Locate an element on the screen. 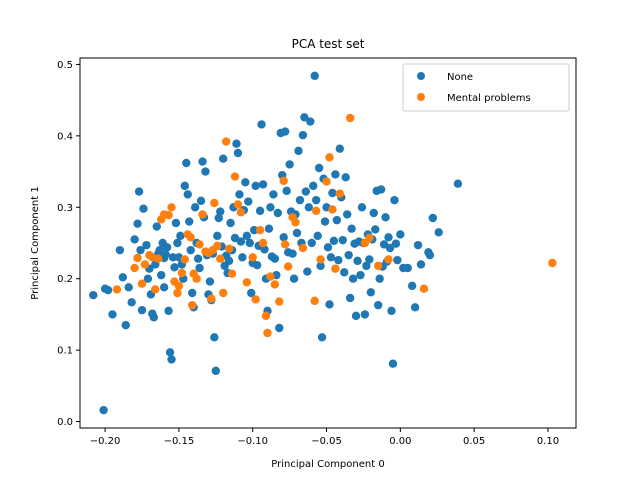  x-tick-label-0: −0.20 is located at coordinates (105, 441).